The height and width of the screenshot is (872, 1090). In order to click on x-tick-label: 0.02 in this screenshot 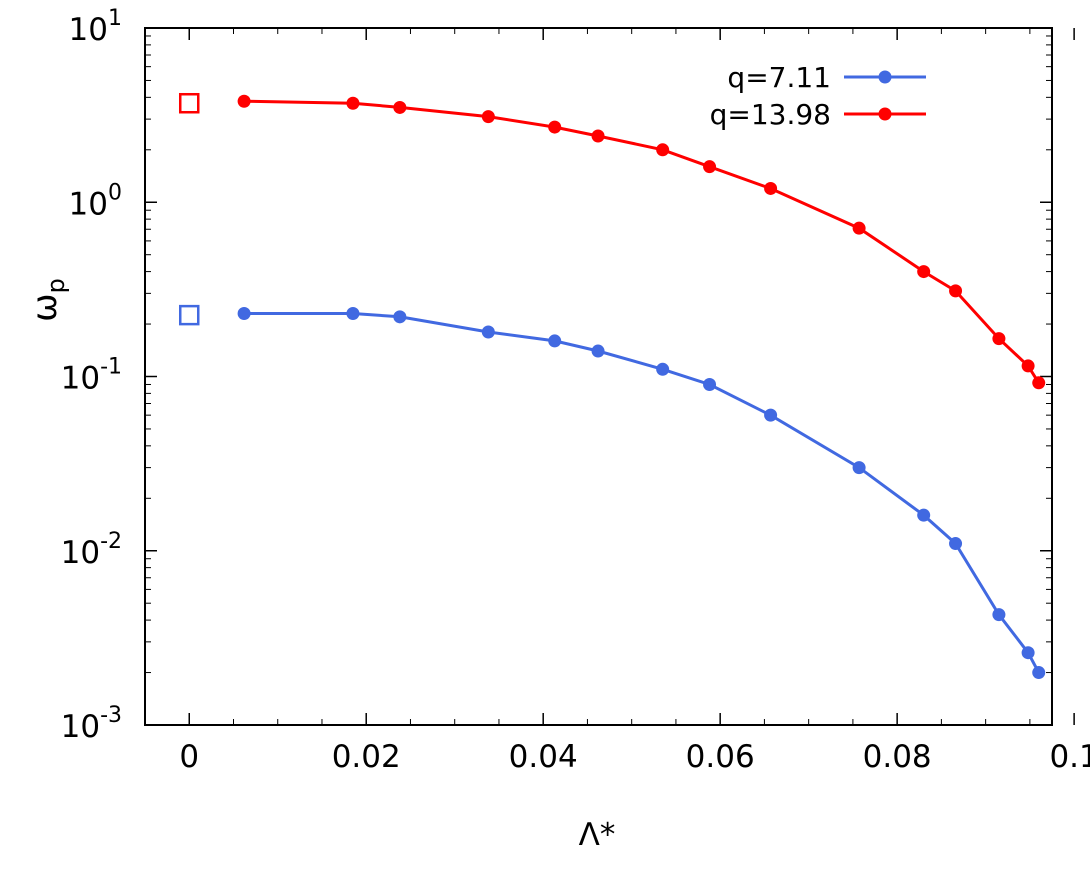, I will do `click(366, 757)`.